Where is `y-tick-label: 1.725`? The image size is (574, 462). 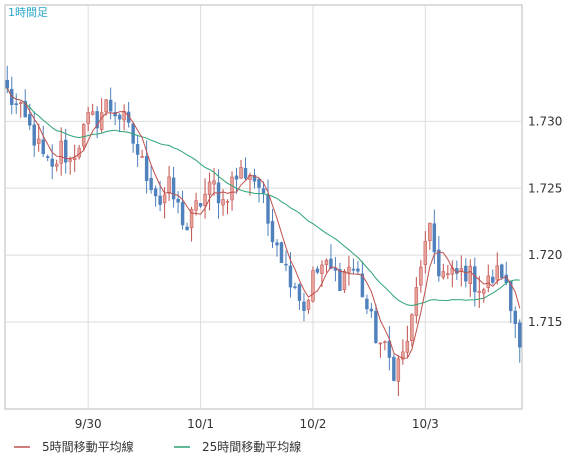 y-tick-label: 1.725 is located at coordinates (545, 188).